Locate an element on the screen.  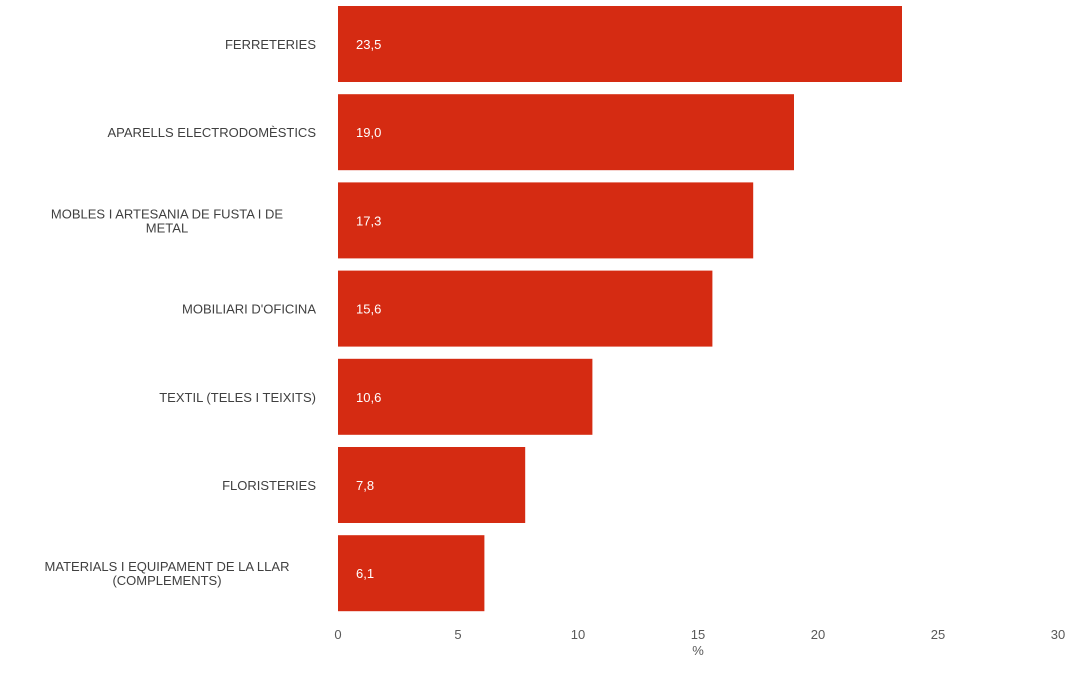
category-label-1: APARELLS ELECTRODOMÈSTICS is located at coordinates (211, 132).